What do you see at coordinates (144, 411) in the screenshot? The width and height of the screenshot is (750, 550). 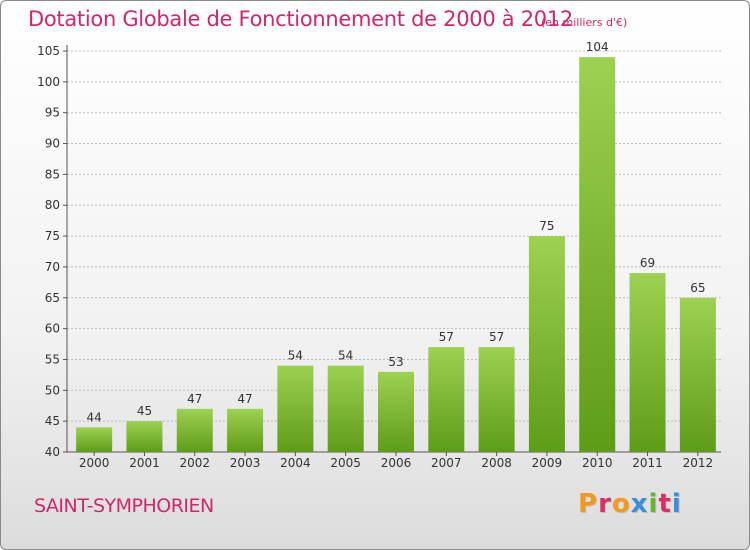 I see `data-label: 45` at bounding box center [144, 411].